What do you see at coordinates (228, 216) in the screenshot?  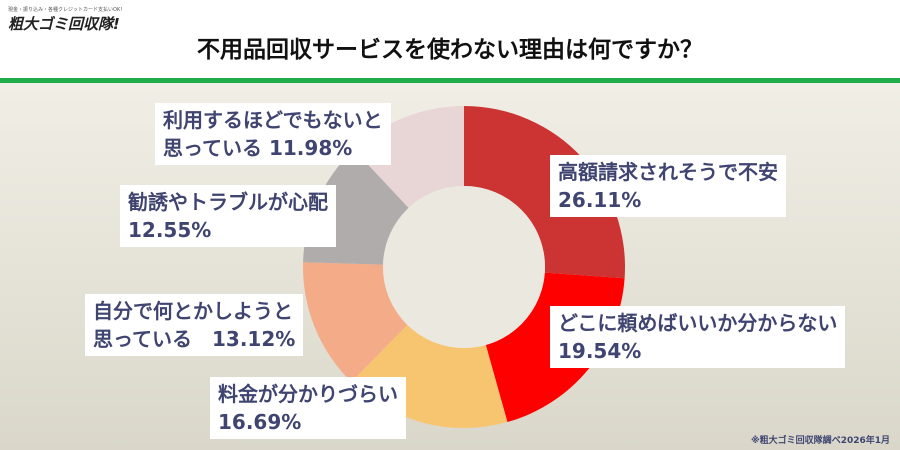 I see `label-4: 勧誘やトラブルが心配 12.55%` at bounding box center [228, 216].